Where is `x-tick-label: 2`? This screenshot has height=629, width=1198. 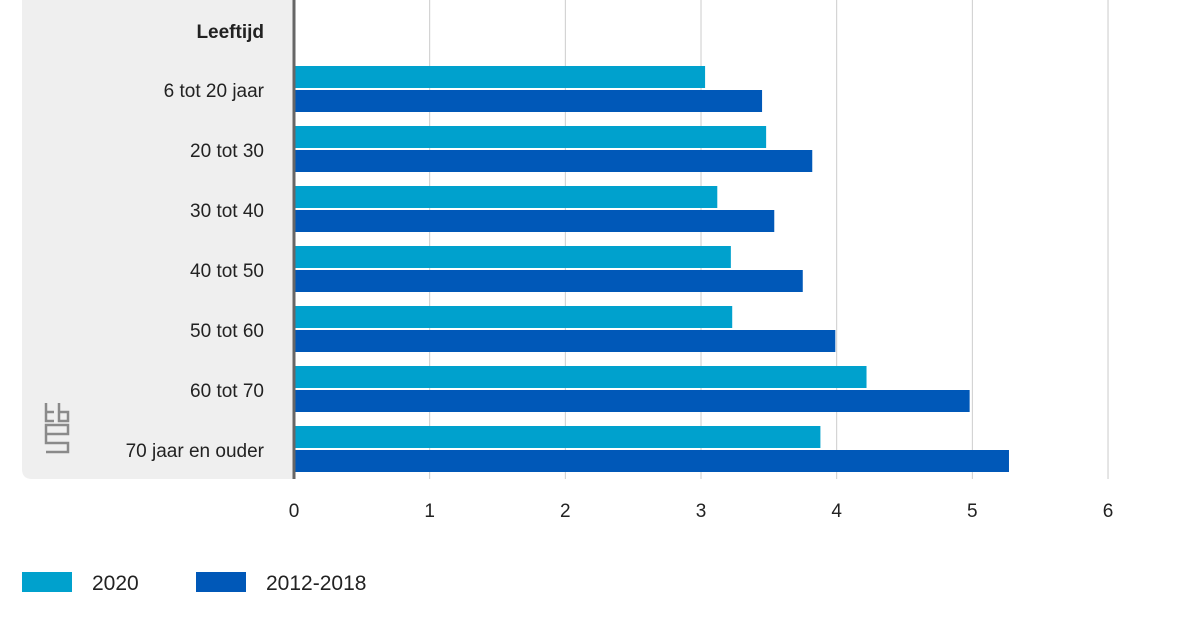
x-tick-label: 2 is located at coordinates (565, 511).